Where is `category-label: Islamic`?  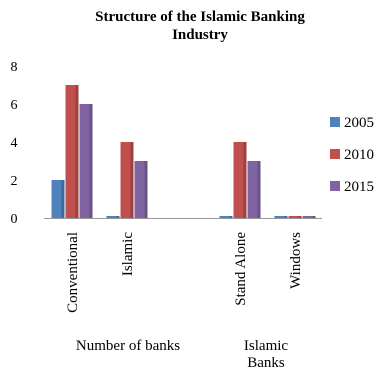 category-label: Islamic is located at coordinates (128, 254).